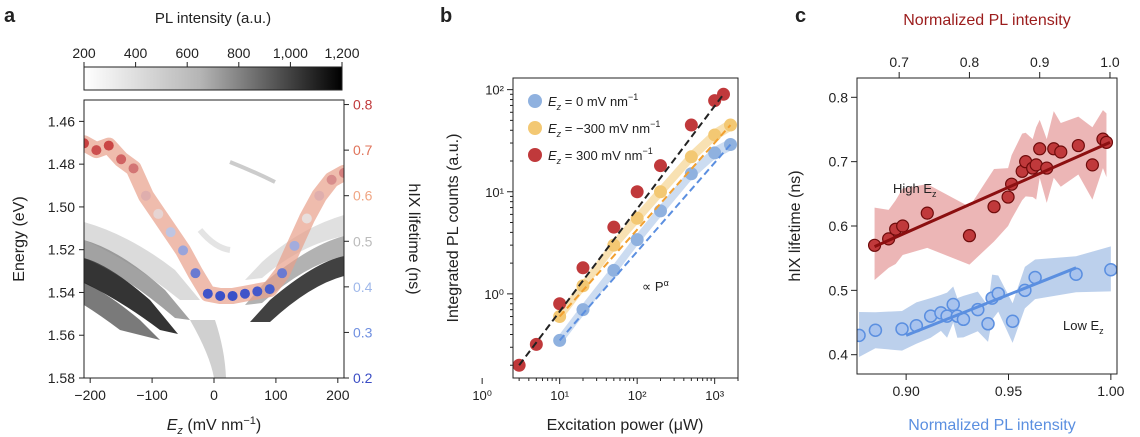 Image resolution: width=1140 pixels, height=437 pixels. I want to click on panel-a-x-label: Ez (mV nm−1), so click(214, 426).